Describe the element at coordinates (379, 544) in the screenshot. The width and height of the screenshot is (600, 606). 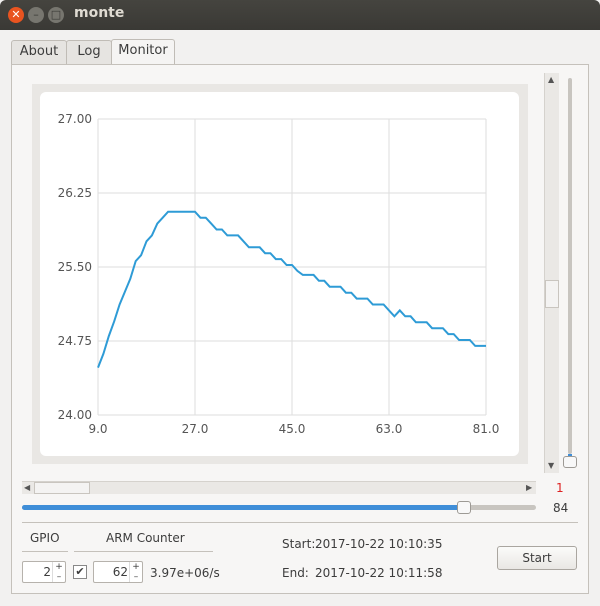
I see `start-time-value: 2017-10-22 10:10:35` at that location.